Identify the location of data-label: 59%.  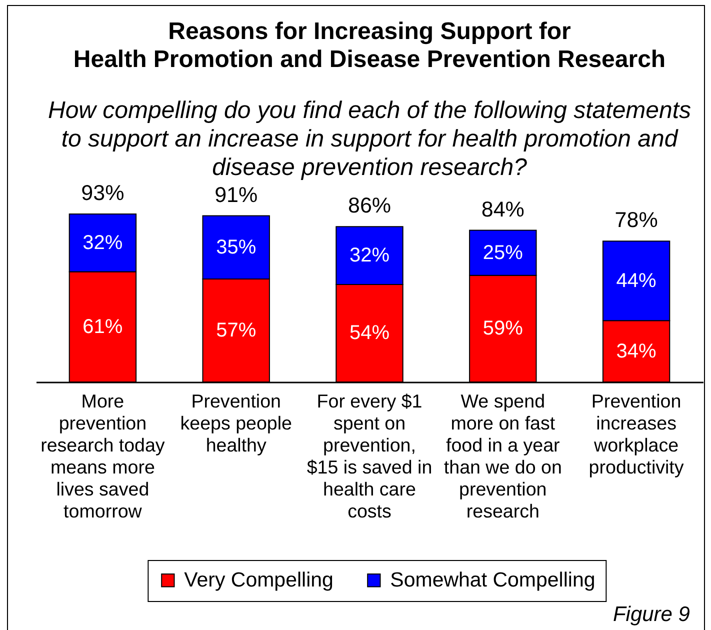
(503, 329).